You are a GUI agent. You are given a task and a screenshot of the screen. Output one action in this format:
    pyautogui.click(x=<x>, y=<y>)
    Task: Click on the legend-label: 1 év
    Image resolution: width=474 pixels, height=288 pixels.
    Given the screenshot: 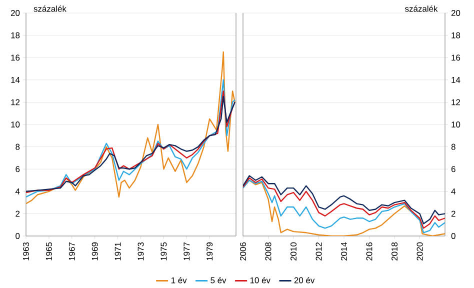 What is the action you would take?
    pyautogui.click(x=179, y=280)
    